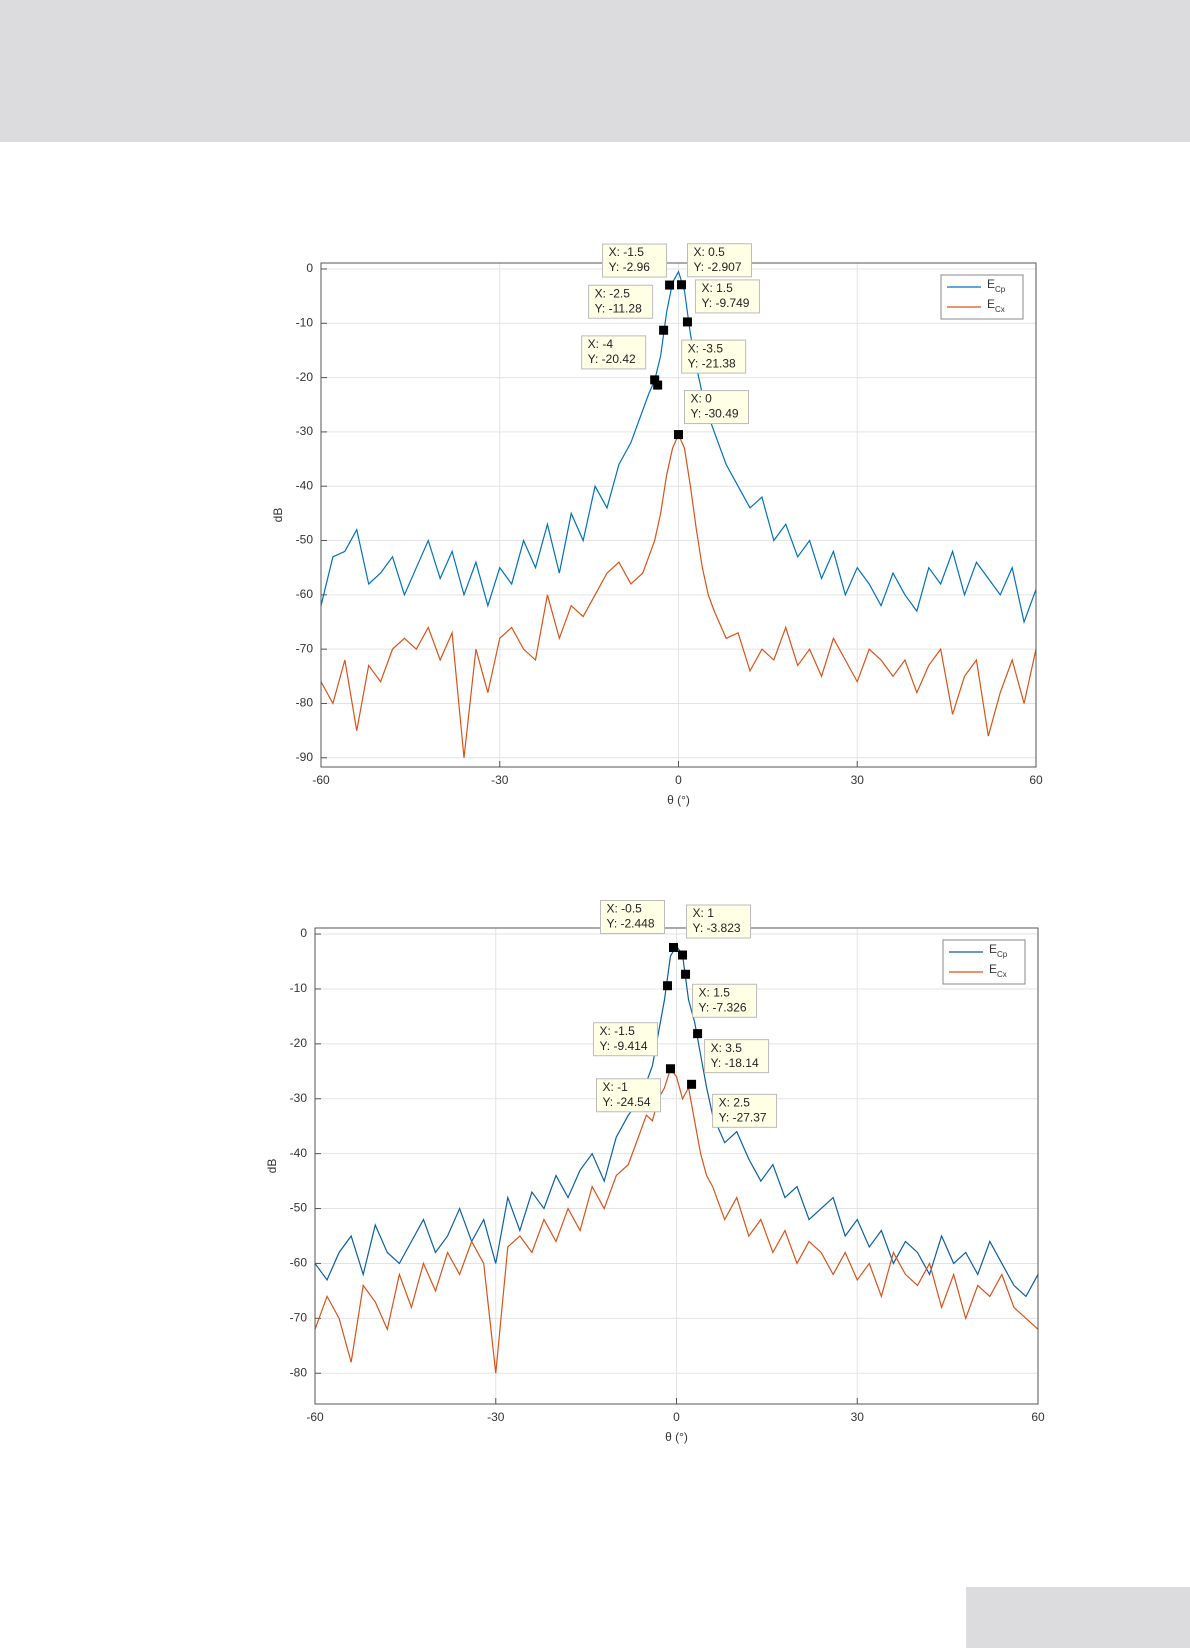  I want to click on data-tip: X: 0Y: -30.49, so click(711, 415).